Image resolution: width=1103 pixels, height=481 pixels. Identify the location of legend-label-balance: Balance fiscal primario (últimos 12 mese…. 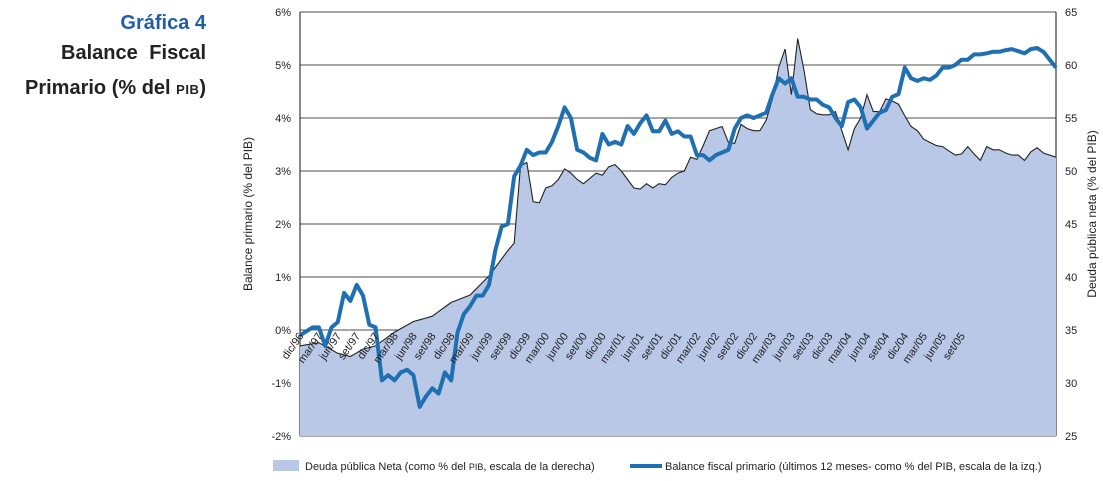
(853, 467).